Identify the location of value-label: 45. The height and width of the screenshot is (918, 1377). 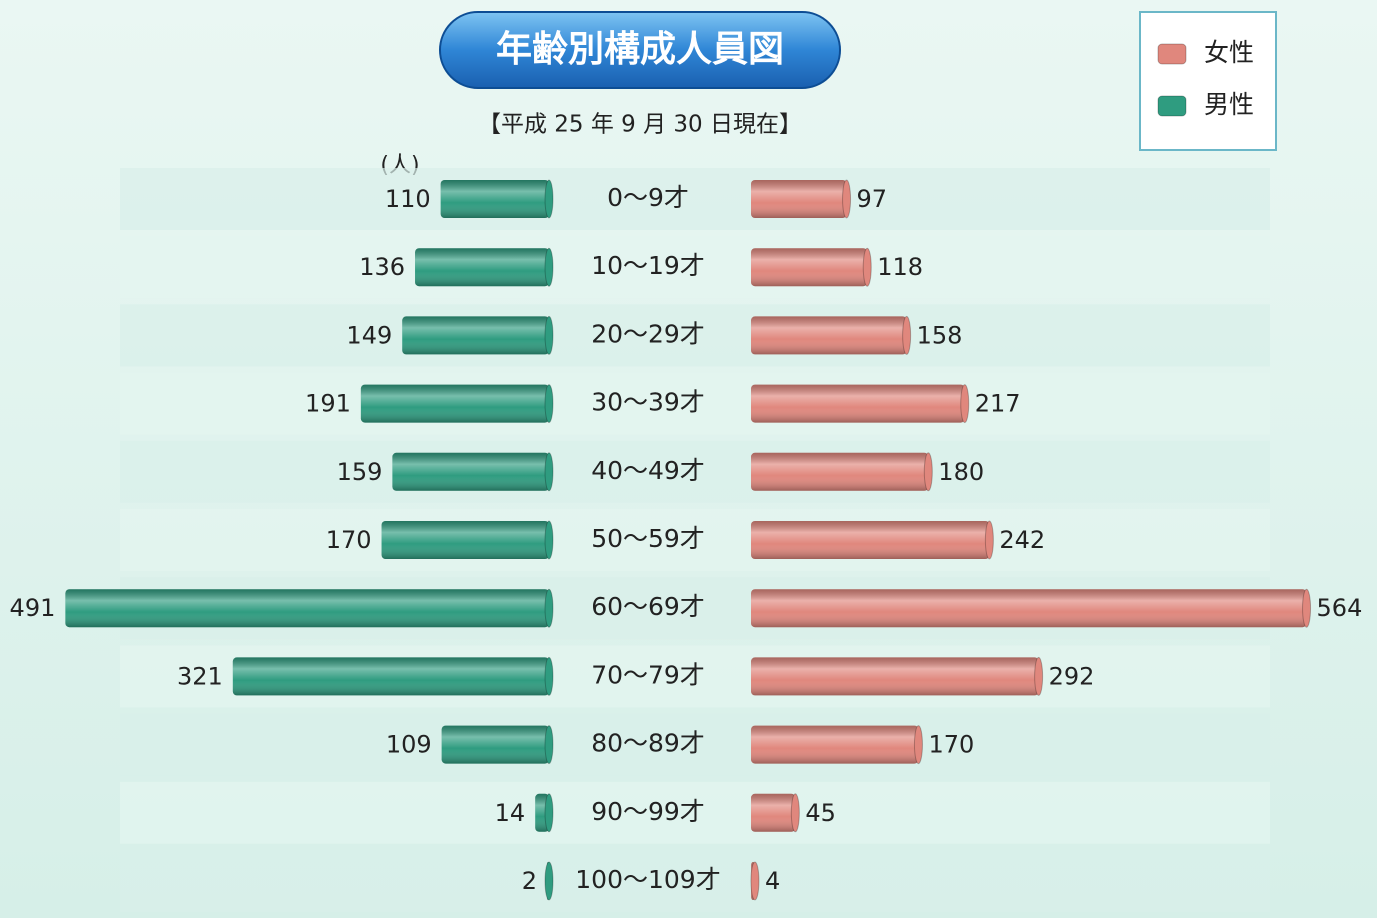
(820, 813).